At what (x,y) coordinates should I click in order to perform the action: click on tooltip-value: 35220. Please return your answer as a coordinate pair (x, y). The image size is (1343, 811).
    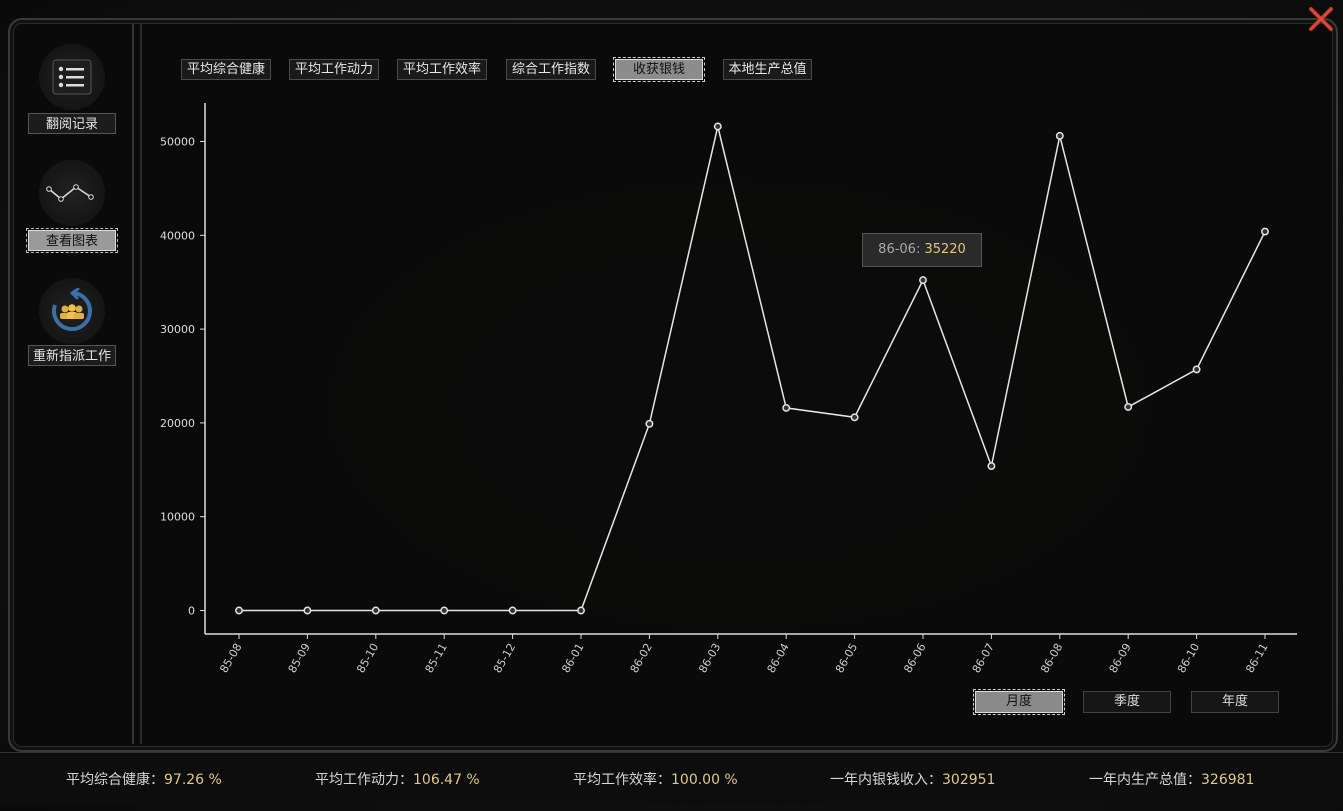
    Looking at the image, I should click on (945, 249).